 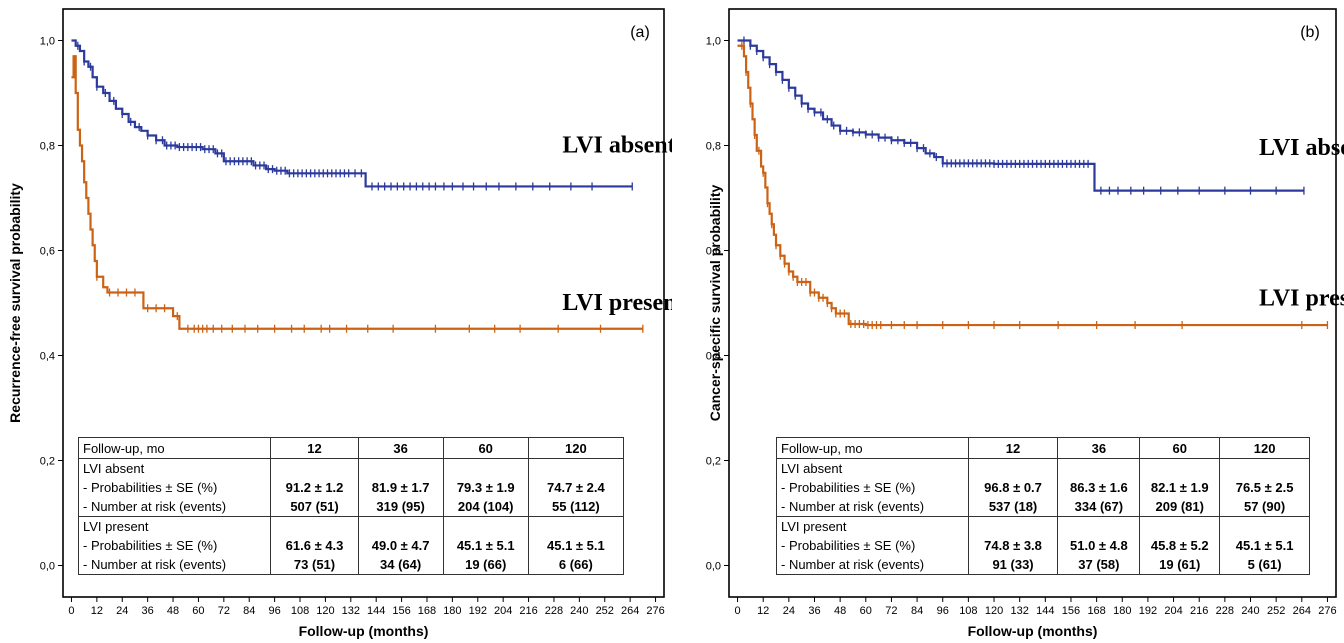 What do you see at coordinates (174, 526) in the screenshot?
I see `group-name: LVI present` at bounding box center [174, 526].